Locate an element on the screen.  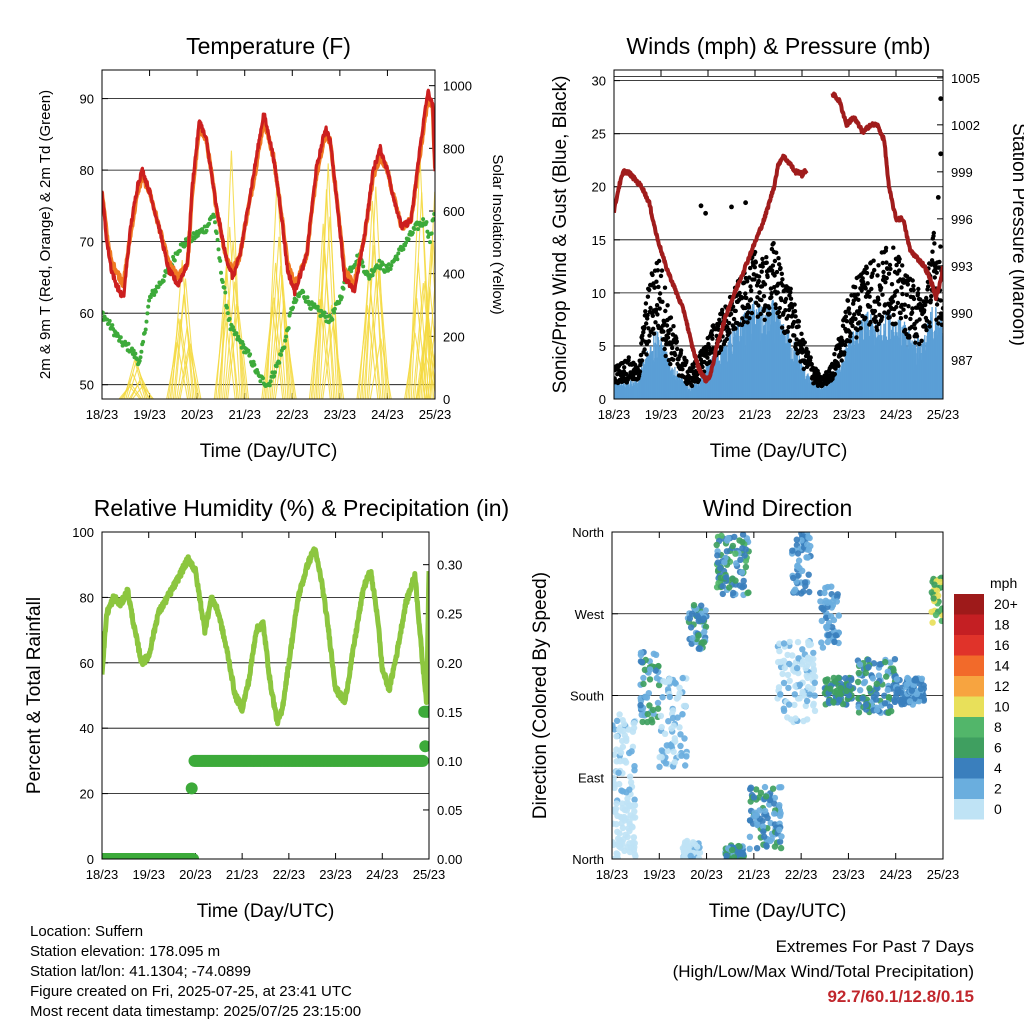
y2-tick-label: 400 is located at coordinates (454, 274).